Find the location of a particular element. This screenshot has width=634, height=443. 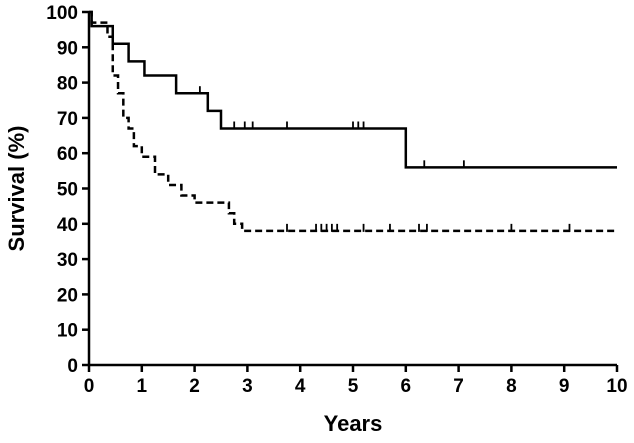

x-tick-label: 6 is located at coordinates (406, 386).